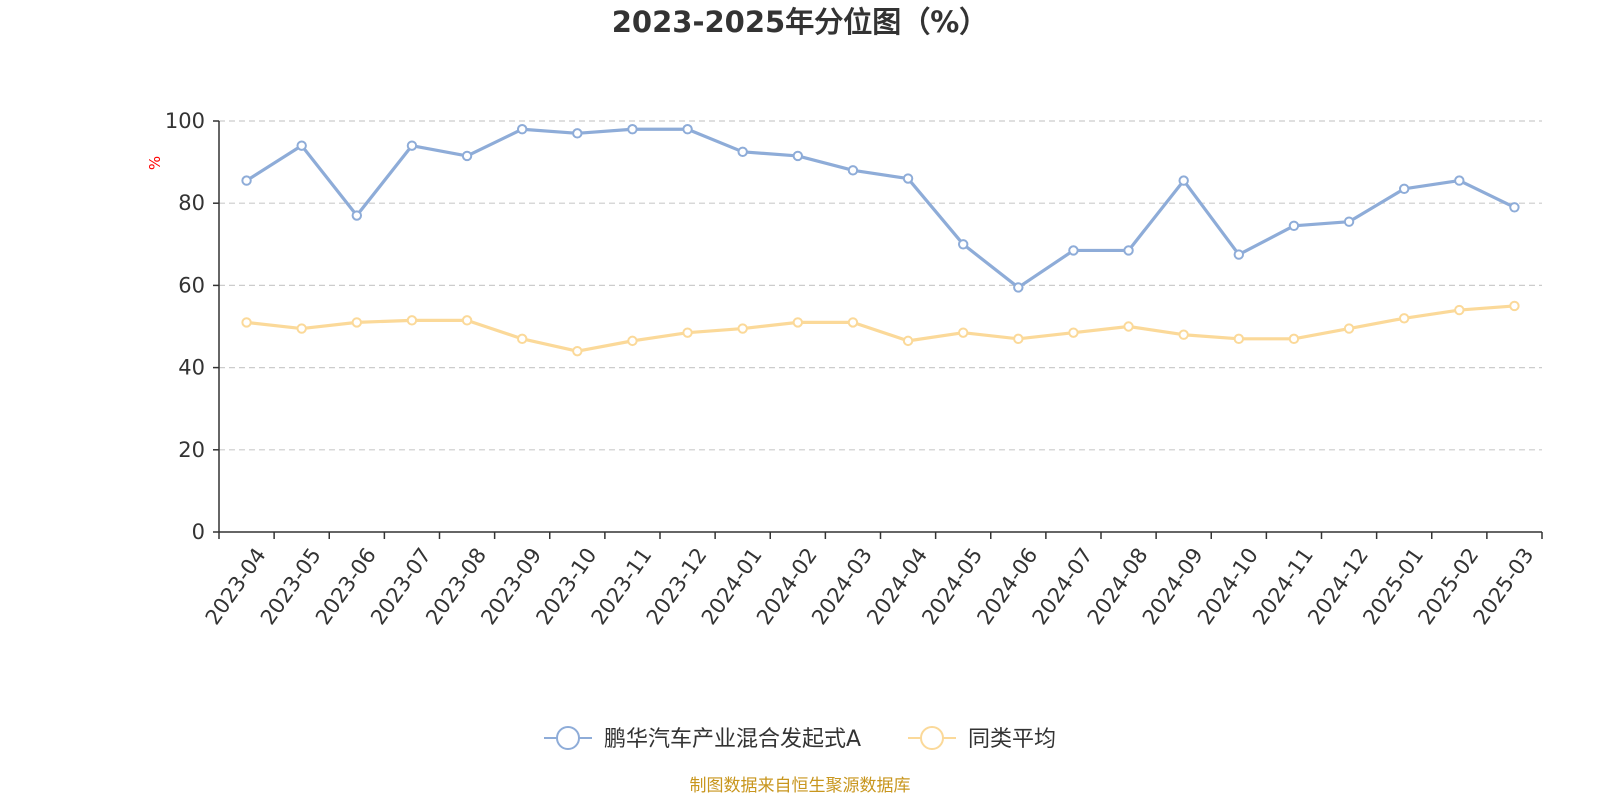 The height and width of the screenshot is (800, 1600). Describe the element at coordinates (191, 203) in the screenshot. I see `y-tick-label-80: 80` at that location.